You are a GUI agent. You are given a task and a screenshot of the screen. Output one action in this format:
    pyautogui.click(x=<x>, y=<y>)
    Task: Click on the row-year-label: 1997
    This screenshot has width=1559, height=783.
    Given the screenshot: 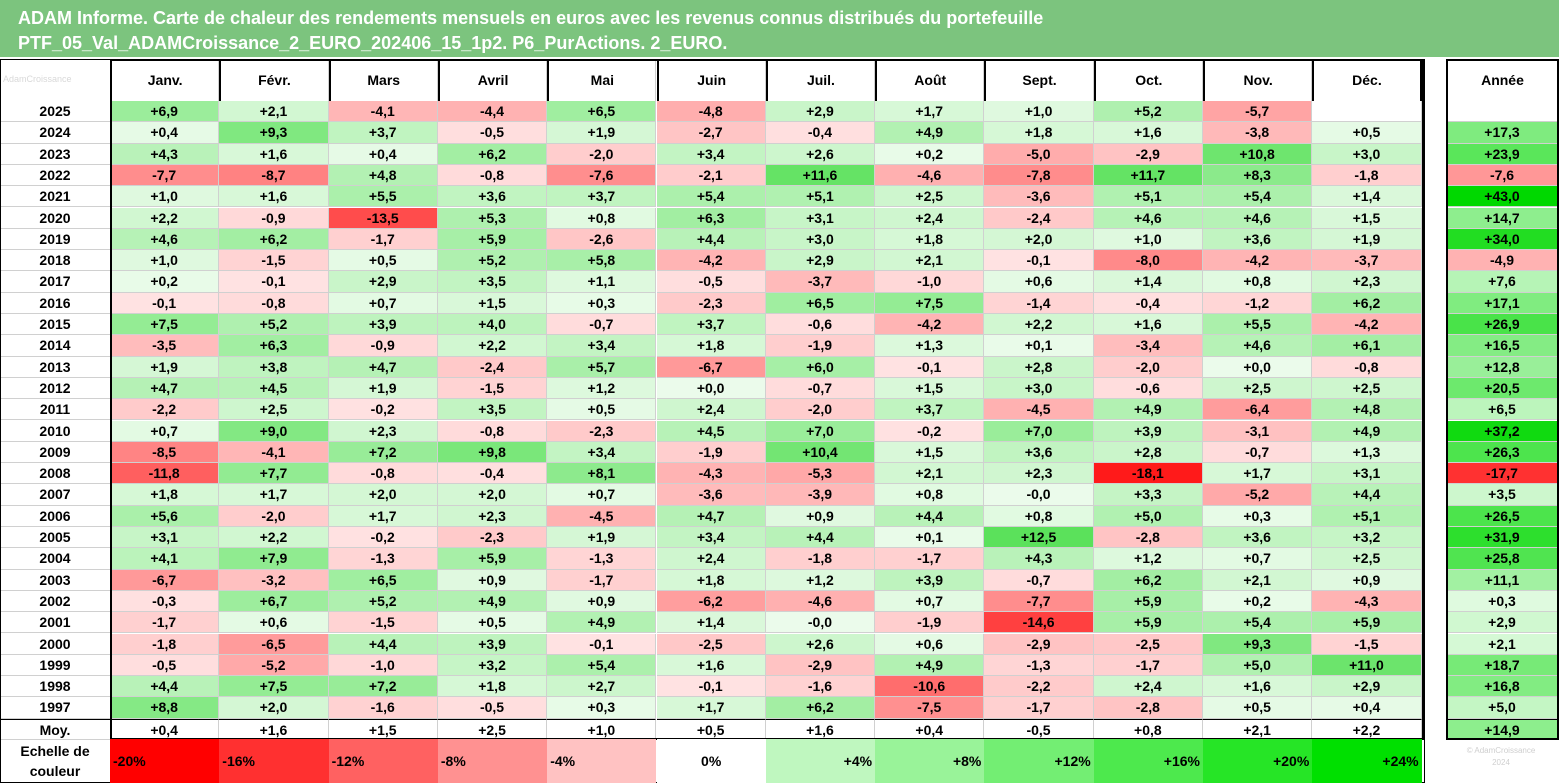 What is the action you would take?
    pyautogui.click(x=55, y=708)
    